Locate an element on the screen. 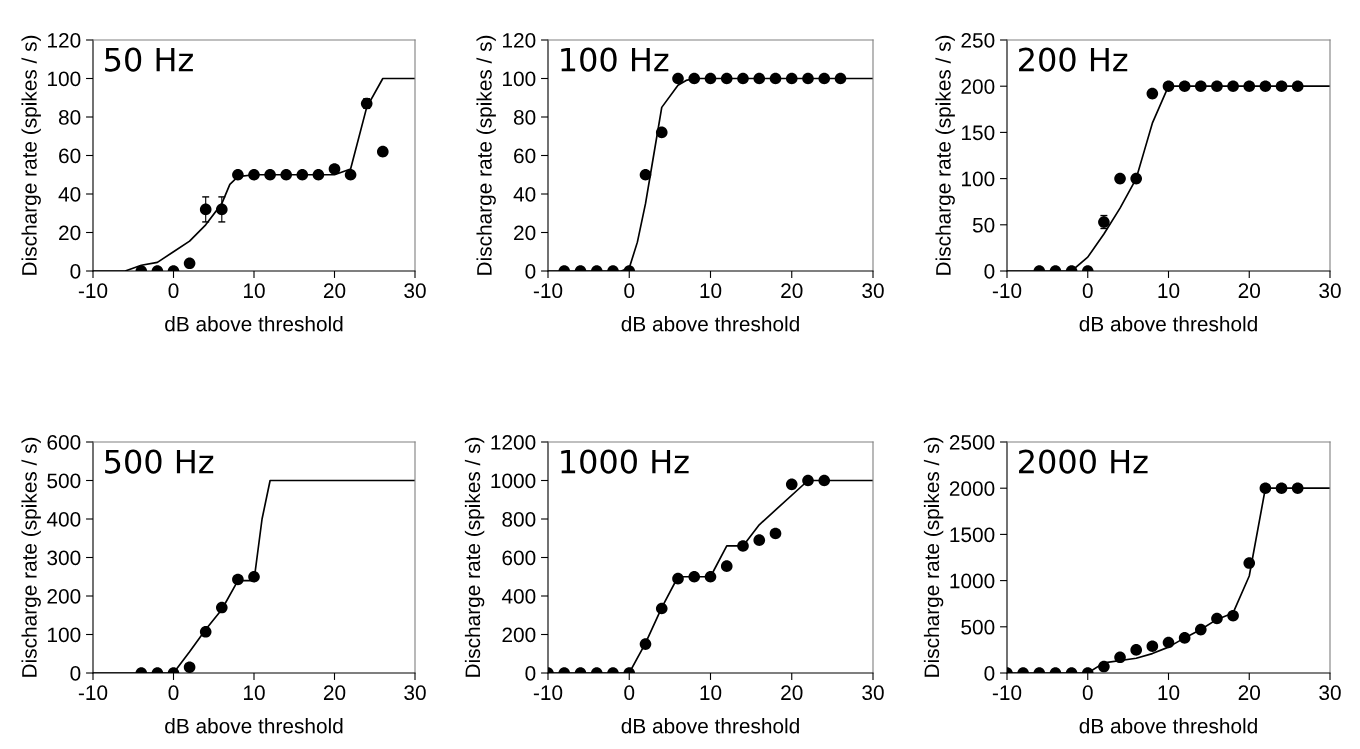 The image size is (1360, 749). y-tick-label: 20 is located at coordinates (525, 233).